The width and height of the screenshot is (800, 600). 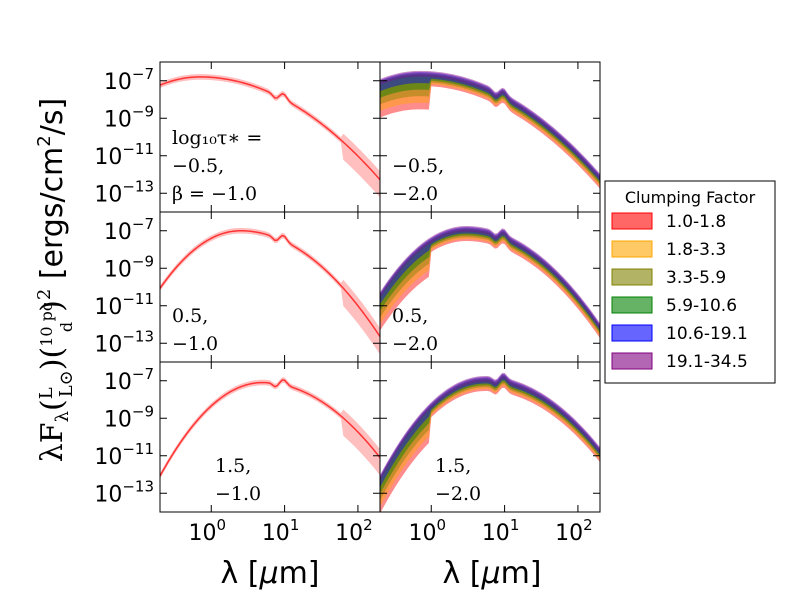 What do you see at coordinates (491, 573) in the screenshot?
I see `x-axis-label-right: λ [μm]` at bounding box center [491, 573].